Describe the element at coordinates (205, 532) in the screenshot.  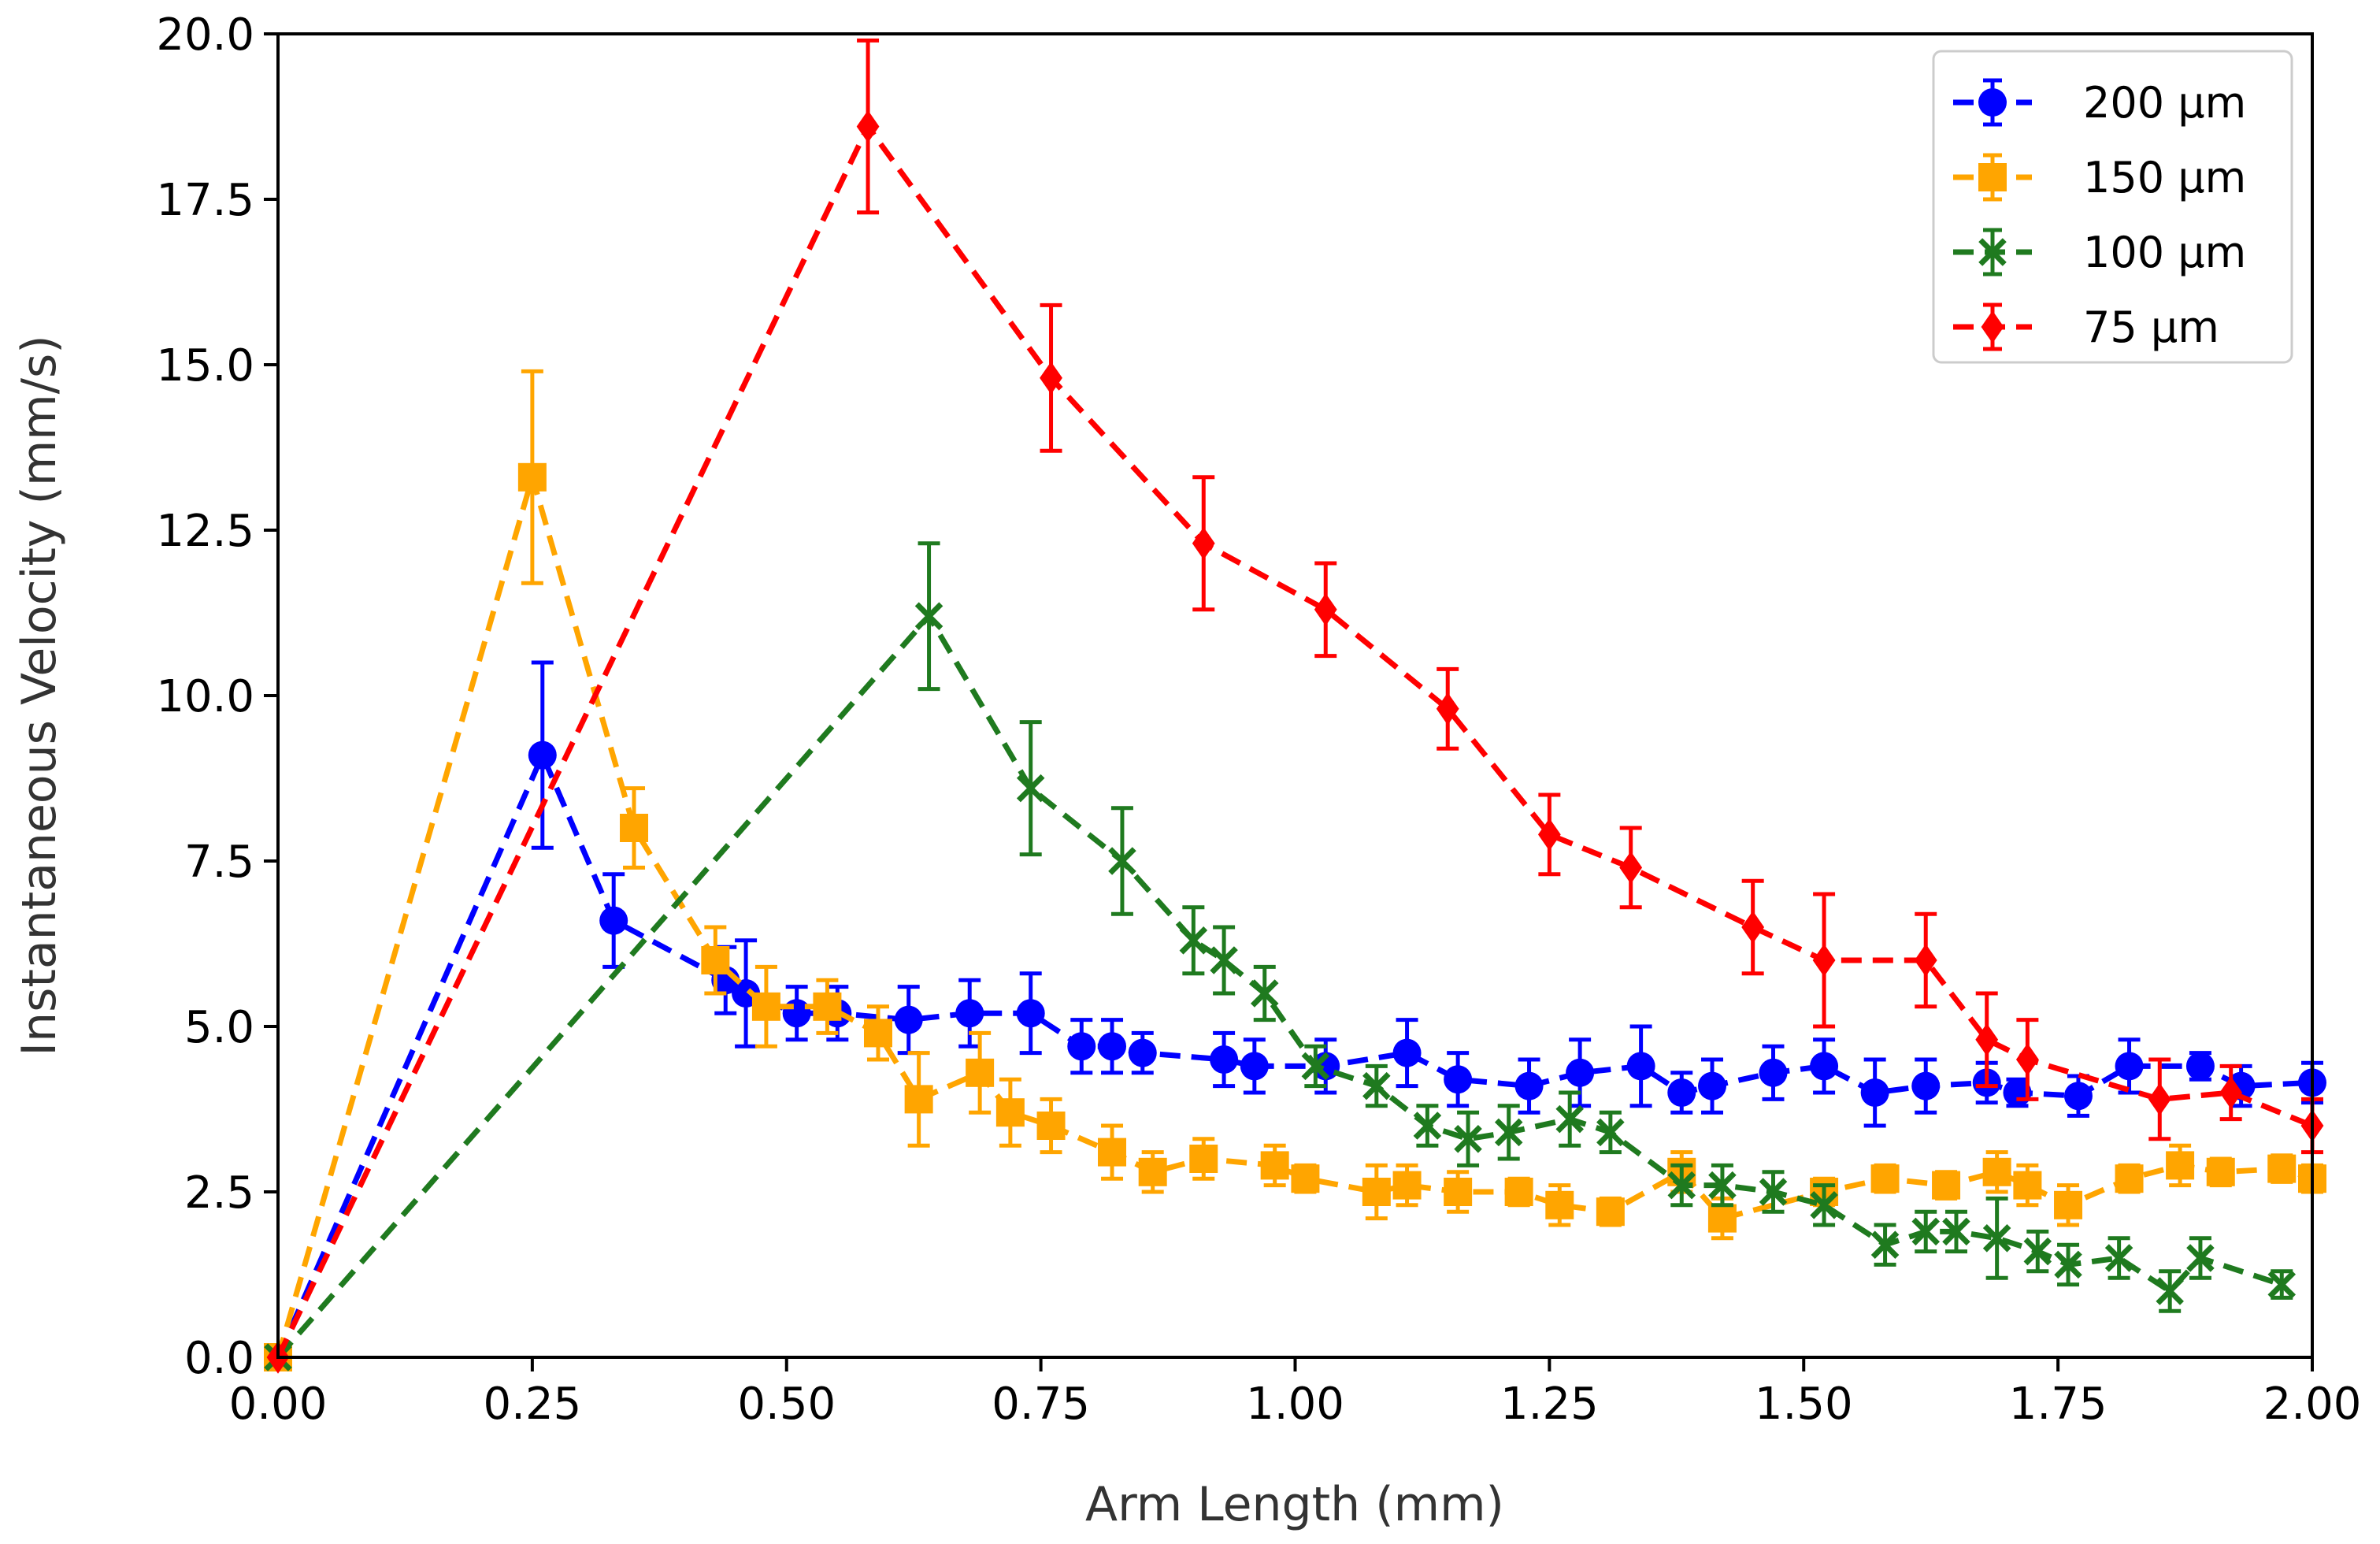
I see `y-tick-label: 12.5` at that location.